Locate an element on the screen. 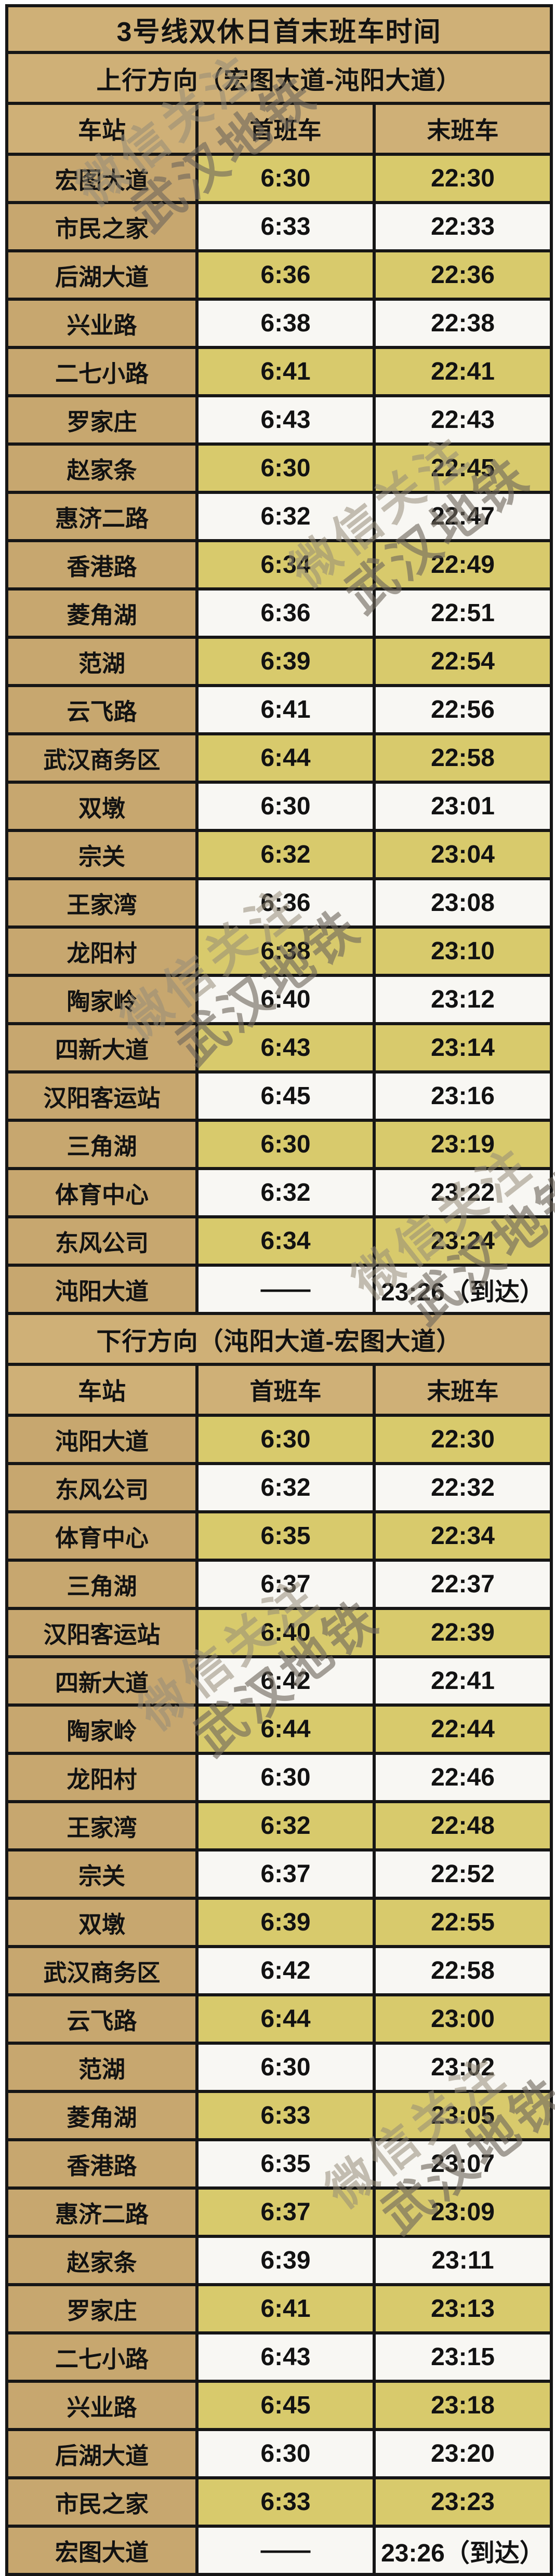 The height and width of the screenshot is (2576, 555). table-row: 惠济二路 6:37 23:09 is located at coordinates (279, 2212).